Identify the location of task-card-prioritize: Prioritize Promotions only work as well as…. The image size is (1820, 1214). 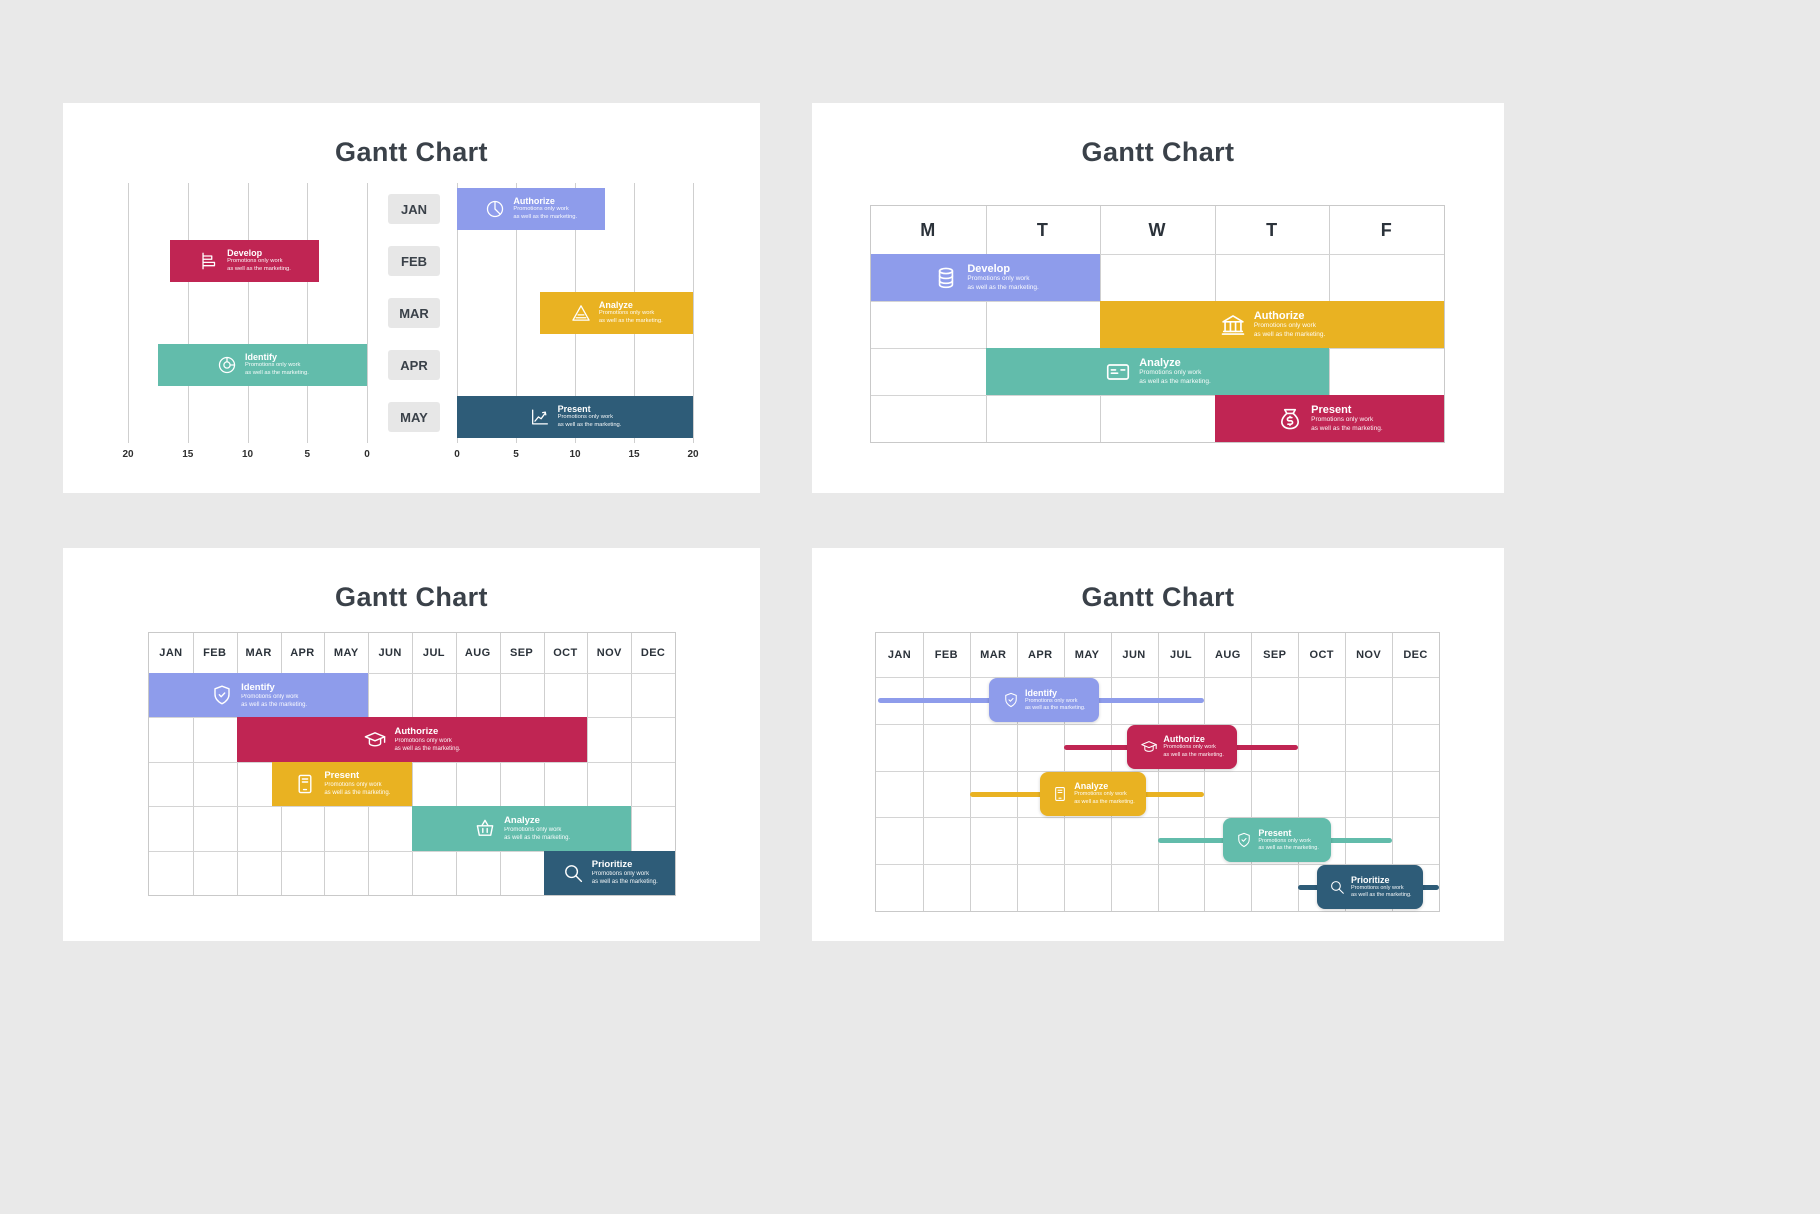
(1370, 887).